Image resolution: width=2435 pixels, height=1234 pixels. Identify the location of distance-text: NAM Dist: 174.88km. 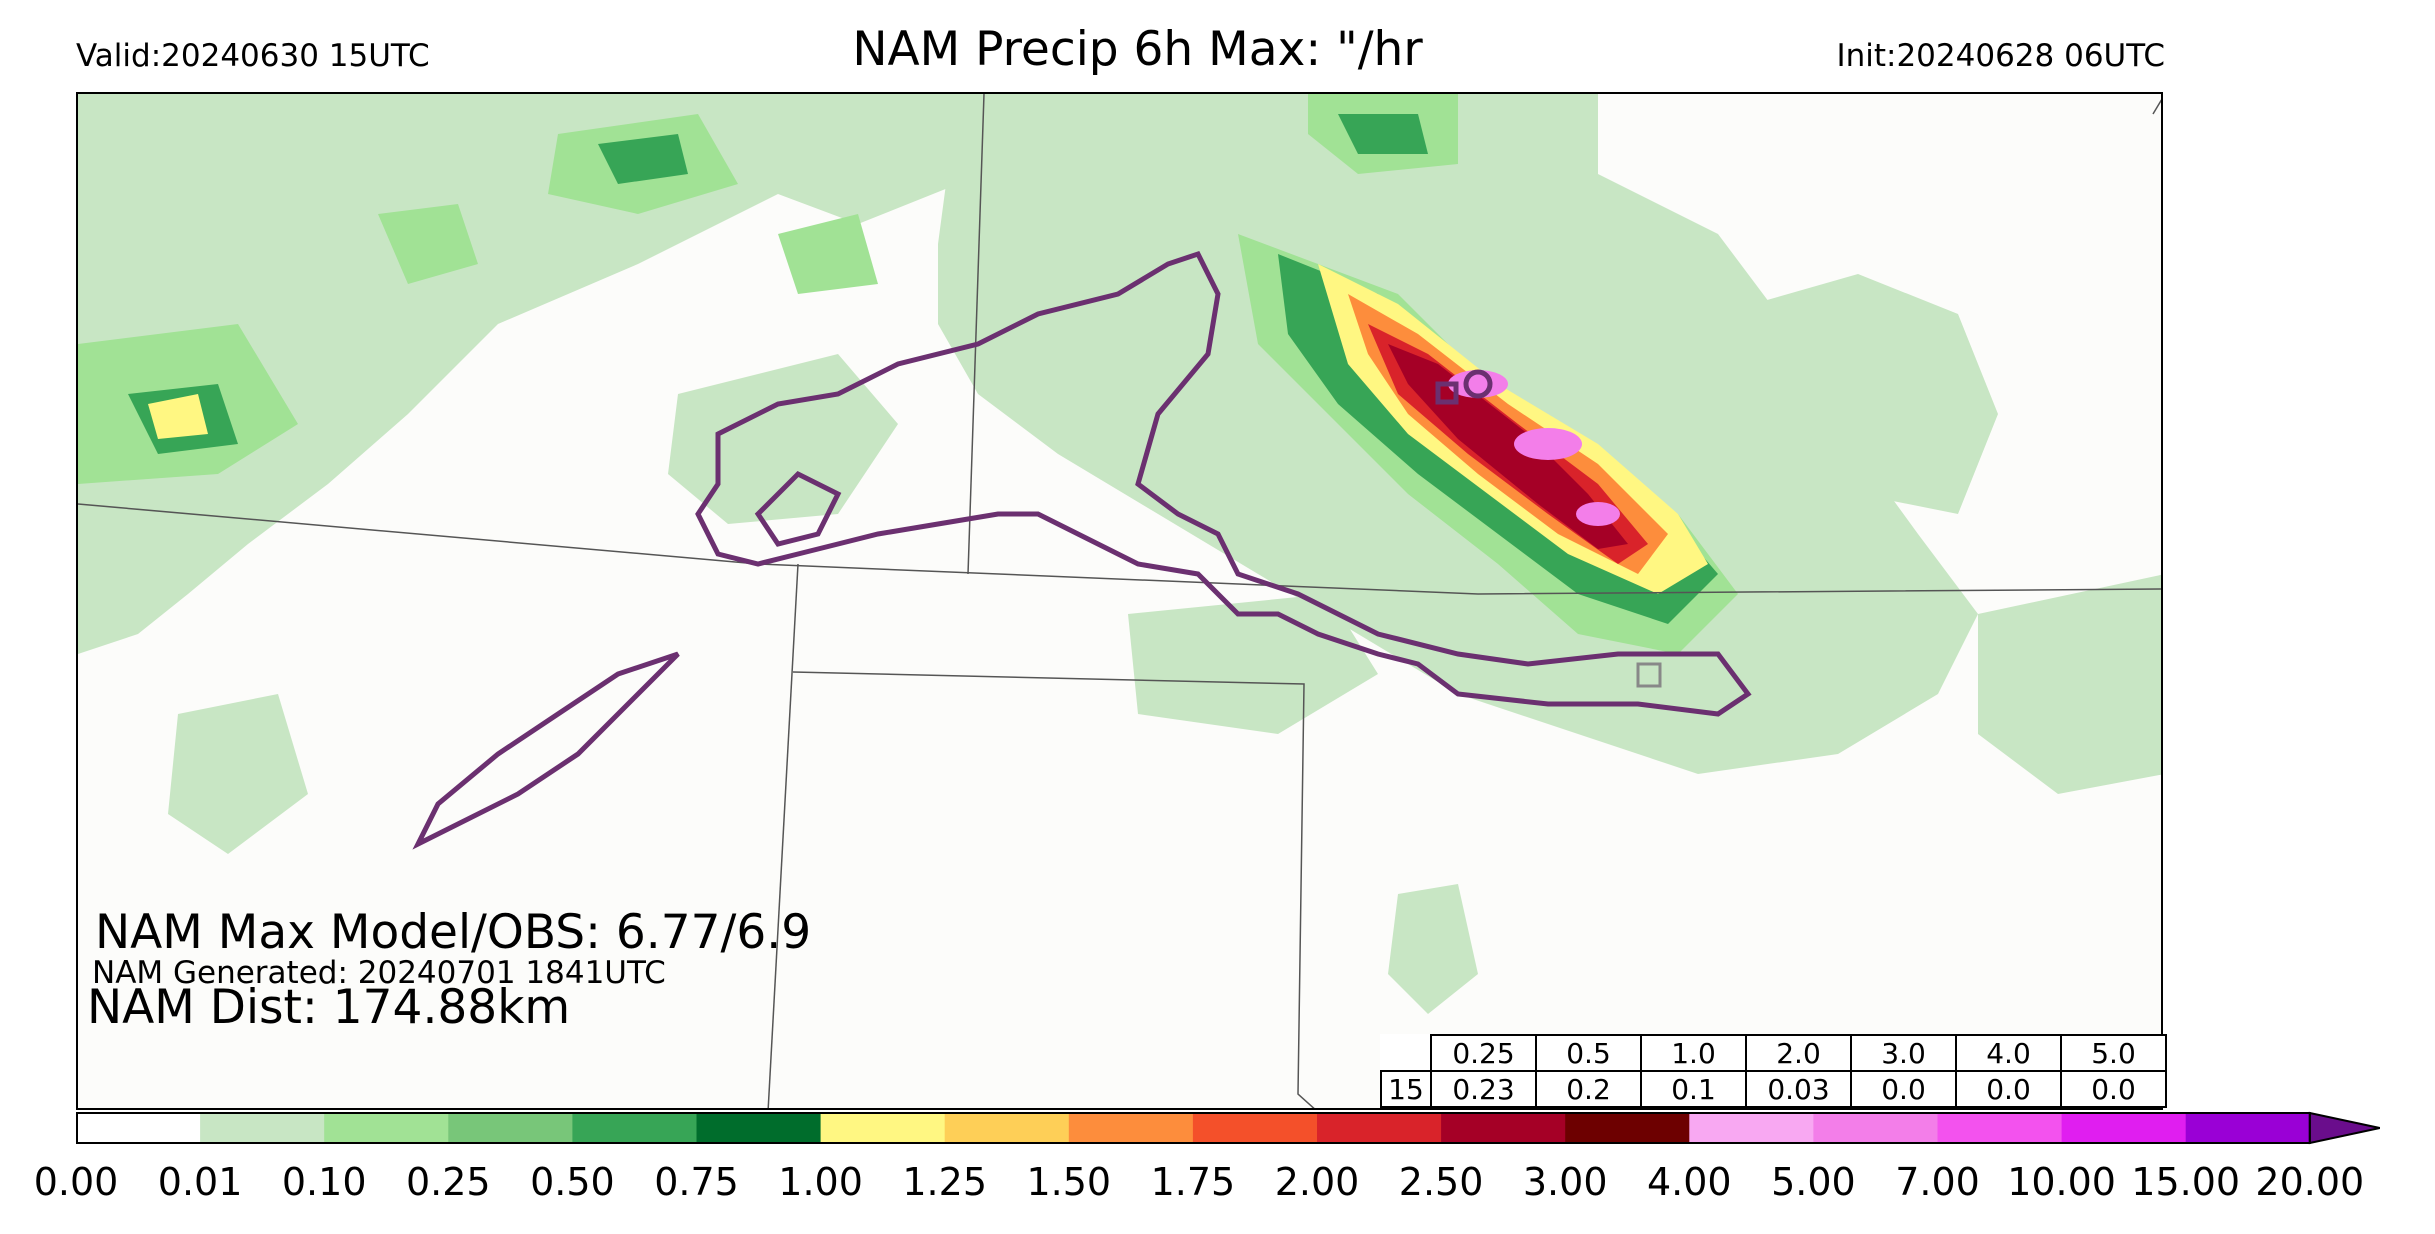
(329, 1007).